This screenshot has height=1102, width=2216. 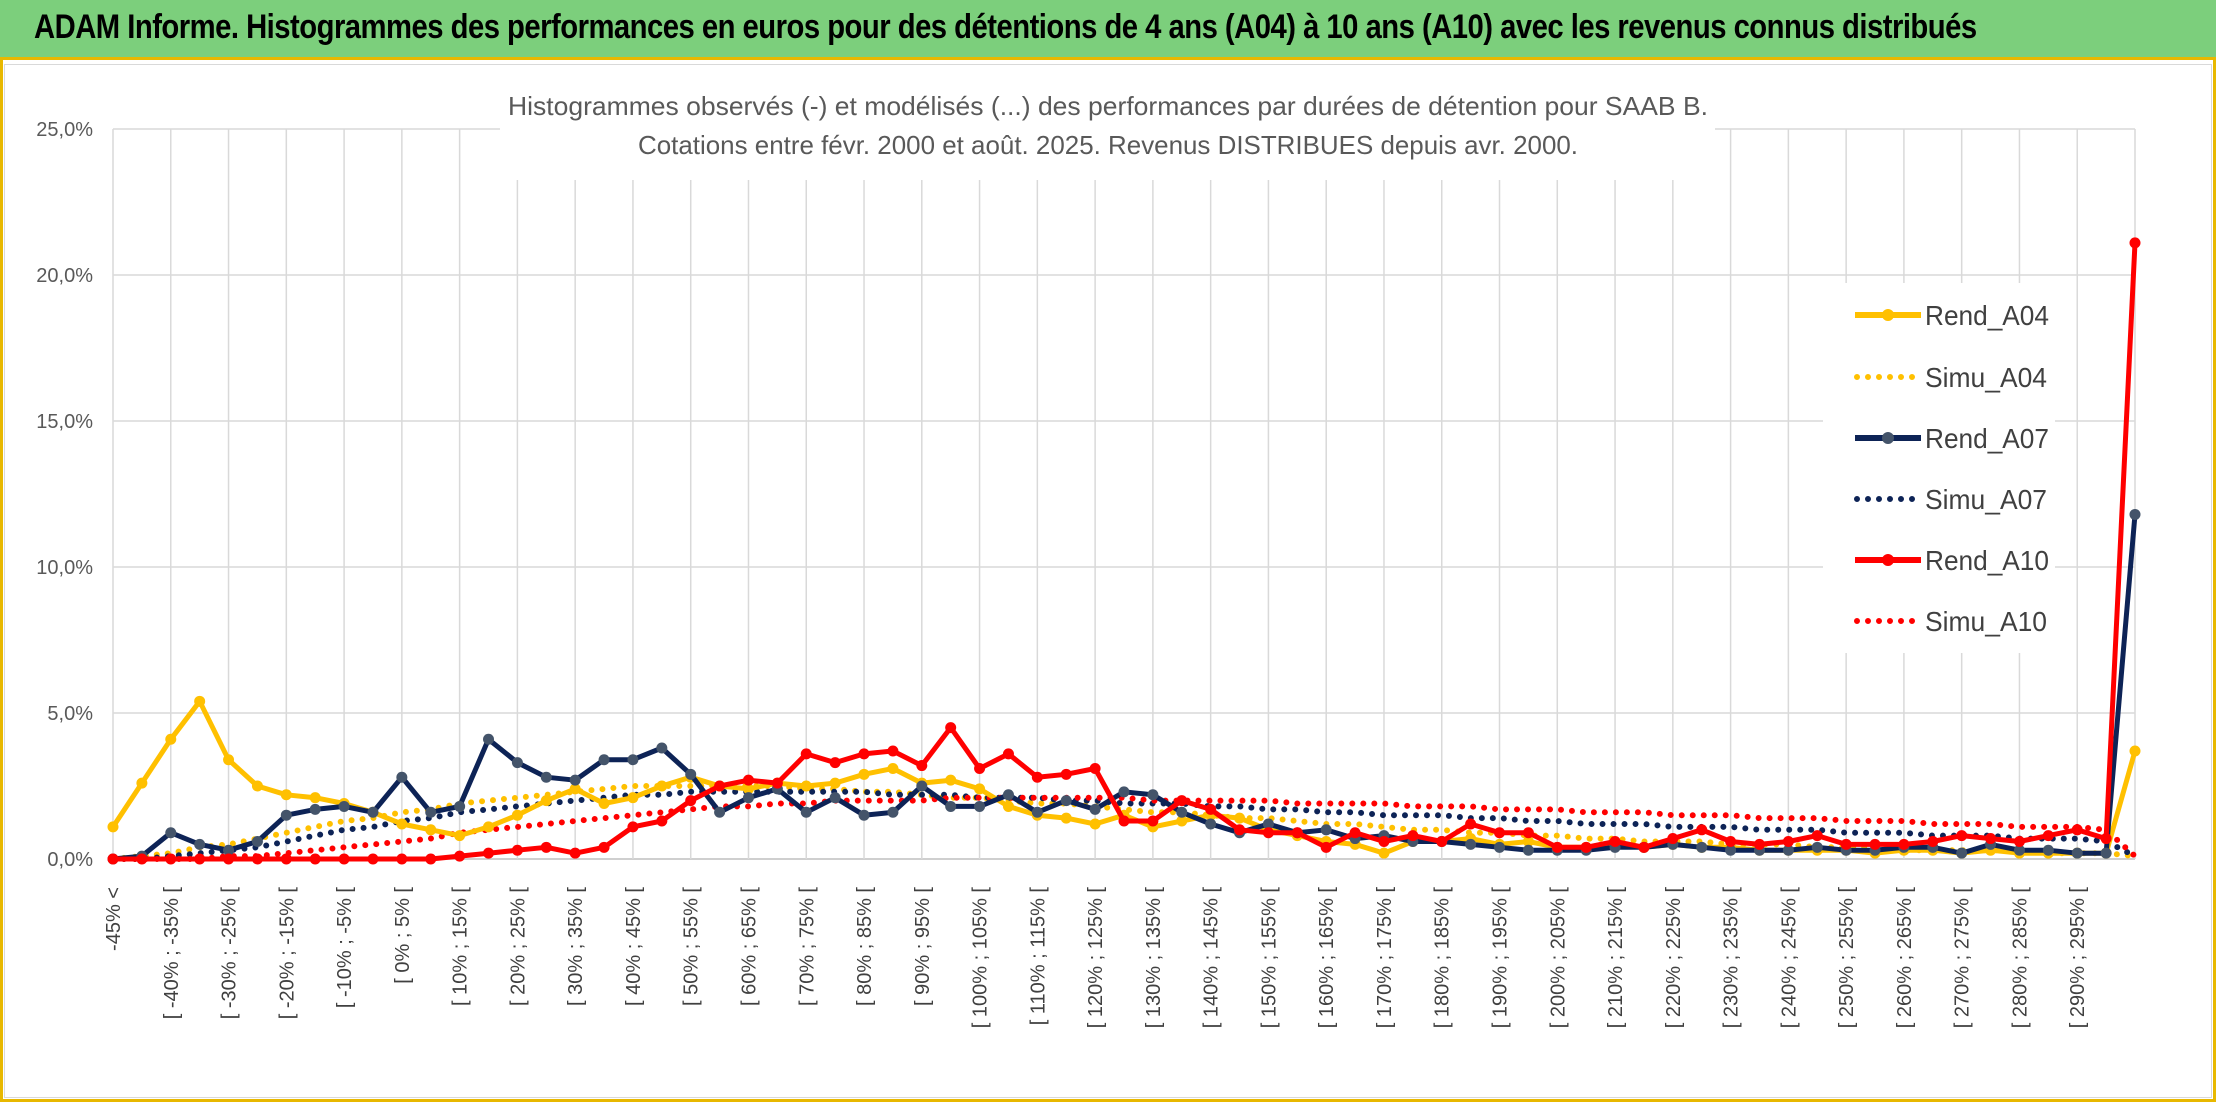 What do you see at coordinates (865, 946) in the screenshot?
I see `x-tick-label: [ 80% ; 85% [` at bounding box center [865, 946].